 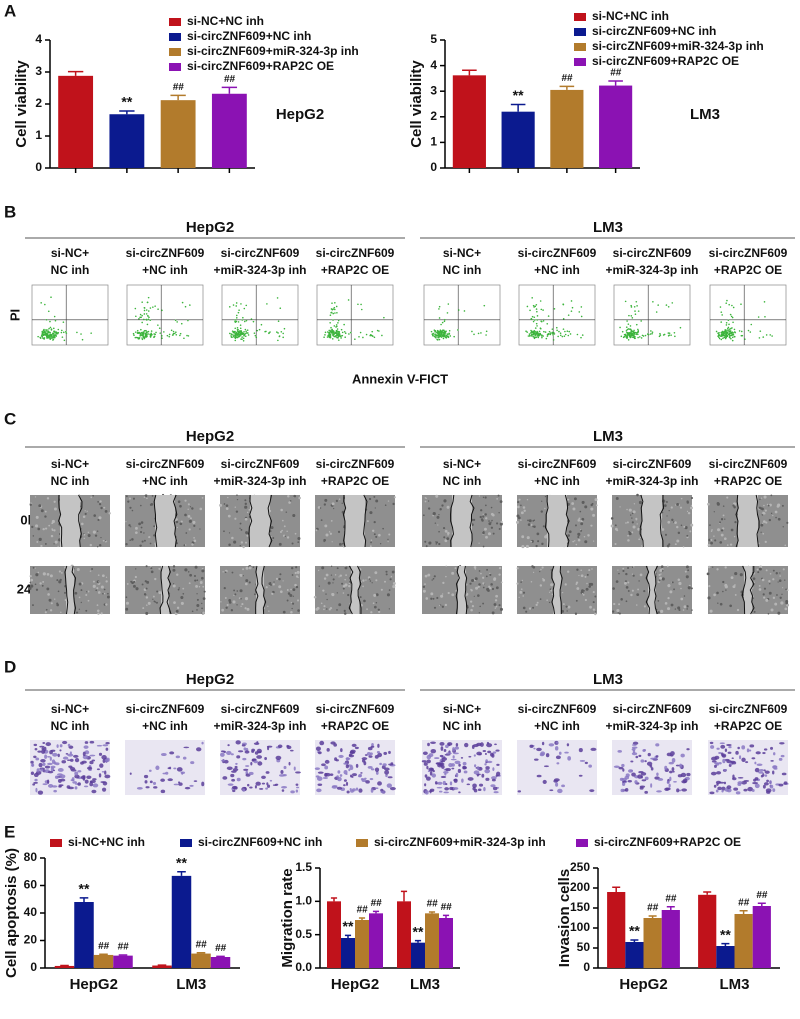 What do you see at coordinates (260, 590) in the screenshot?
I see `wound-gap` at bounding box center [260, 590].